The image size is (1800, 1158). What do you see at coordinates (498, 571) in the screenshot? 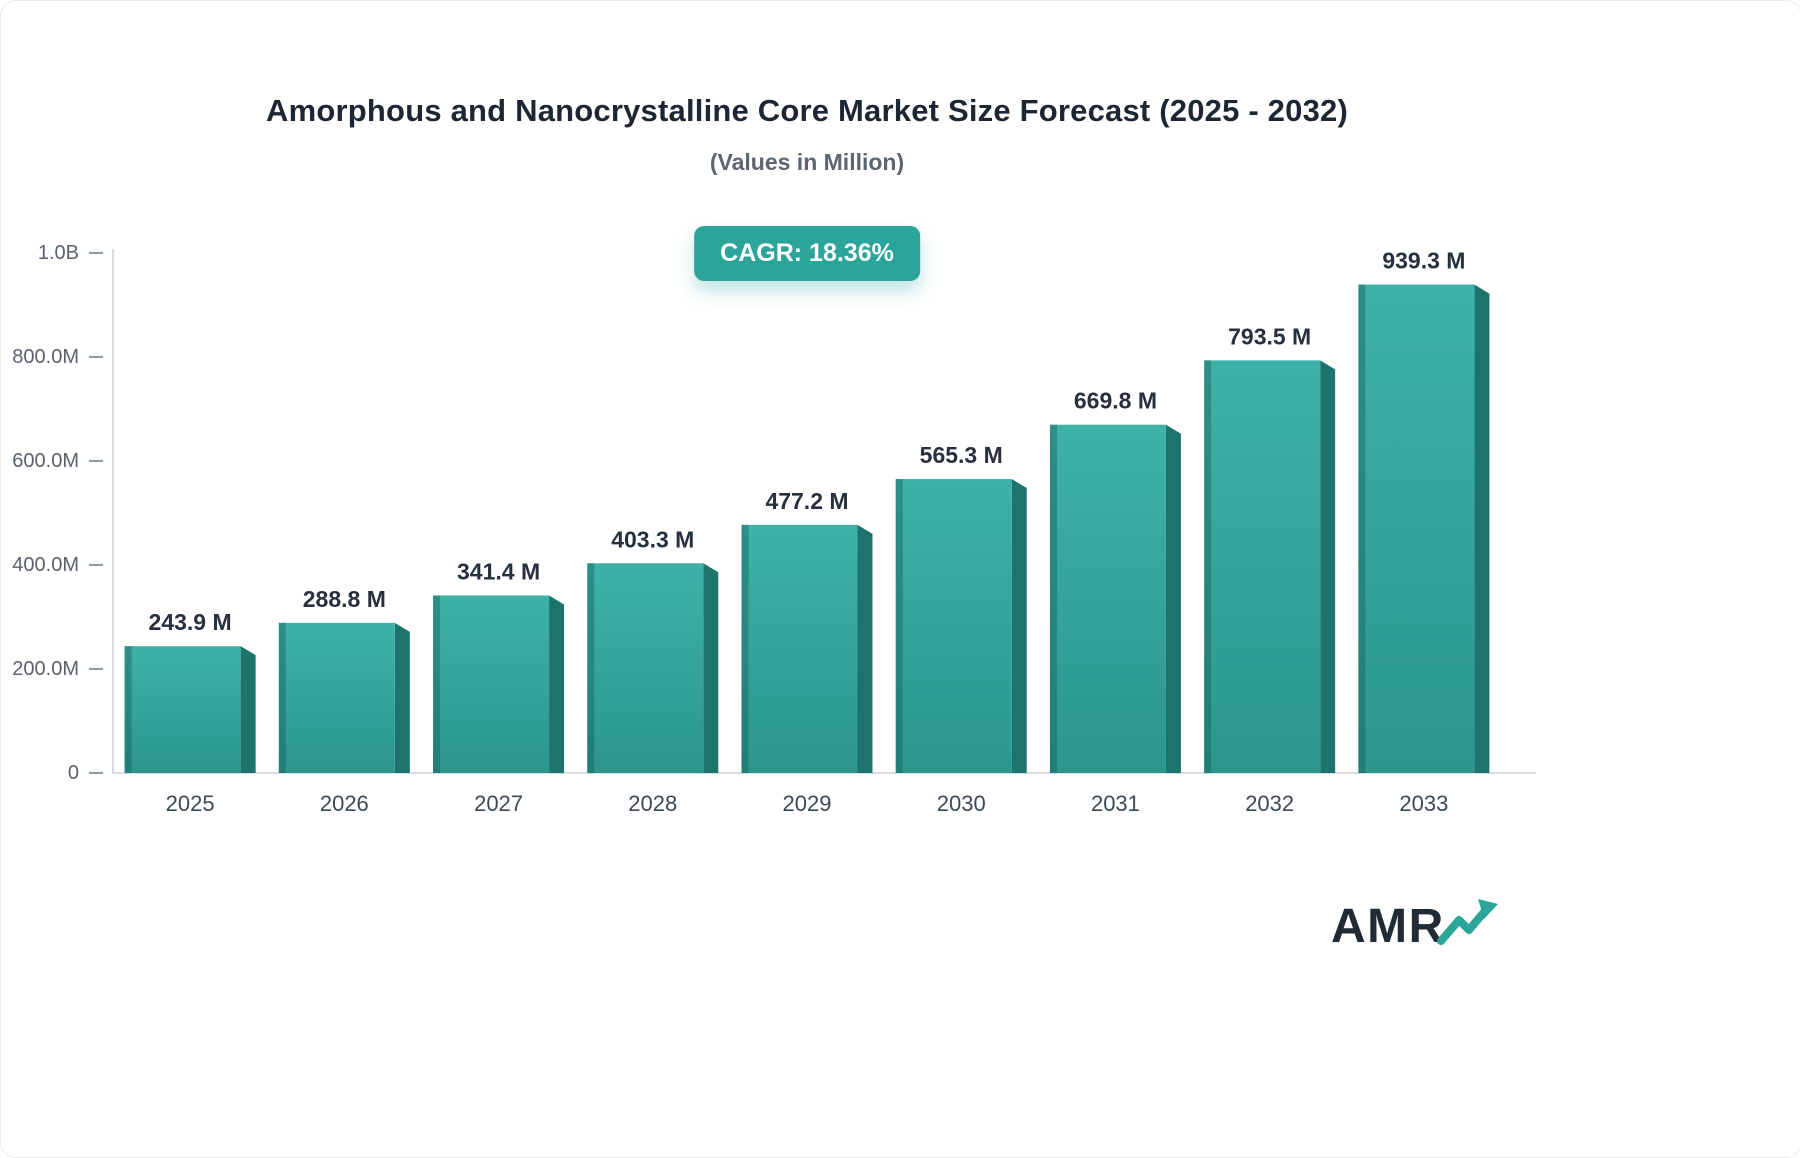
I see `bar-value-label: 341.4 M` at bounding box center [498, 571].